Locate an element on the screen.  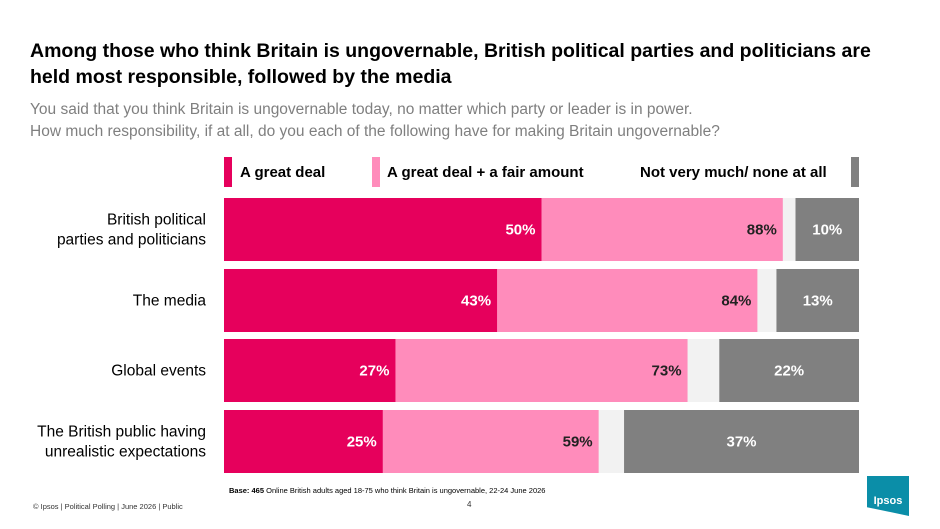
legend-swatch-great-fair is located at coordinates (376, 172).